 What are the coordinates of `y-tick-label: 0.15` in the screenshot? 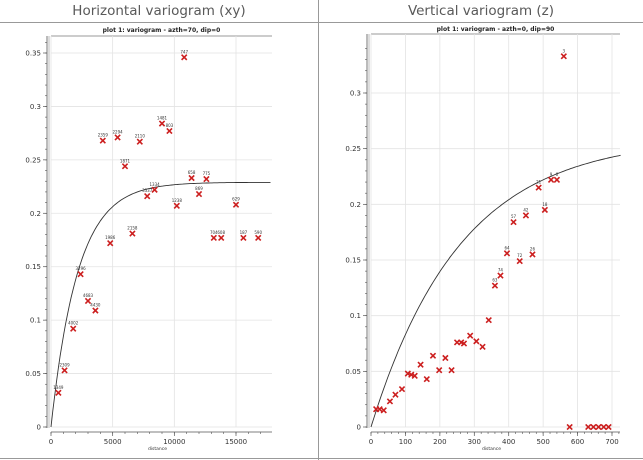 It's located at (33, 267).